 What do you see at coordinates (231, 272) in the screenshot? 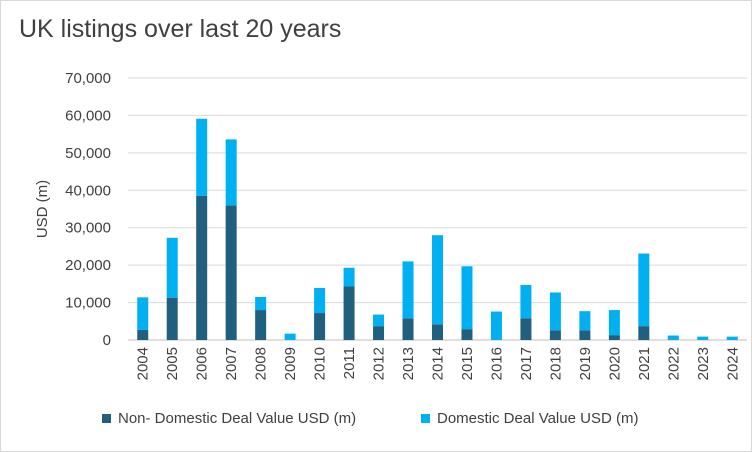
I see `bar-non-domestic-2007` at bounding box center [231, 272].